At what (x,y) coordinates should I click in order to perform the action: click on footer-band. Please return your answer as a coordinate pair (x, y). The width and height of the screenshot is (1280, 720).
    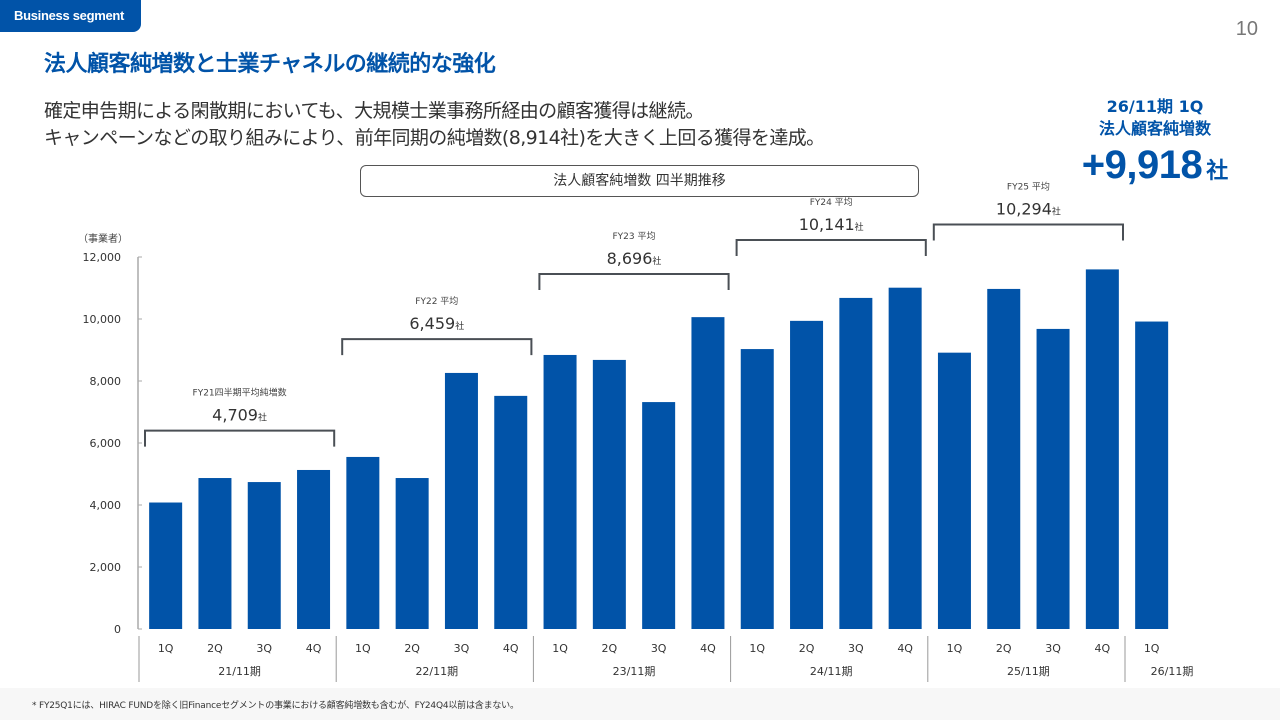
    Looking at the image, I should click on (640, 704).